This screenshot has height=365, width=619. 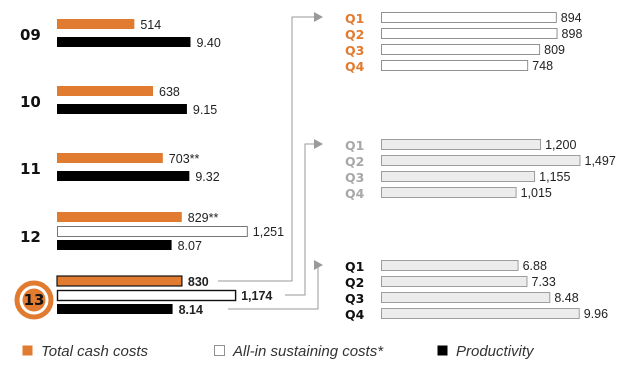 I want to click on value-label-total-cash-cost: 830, so click(x=198, y=282).